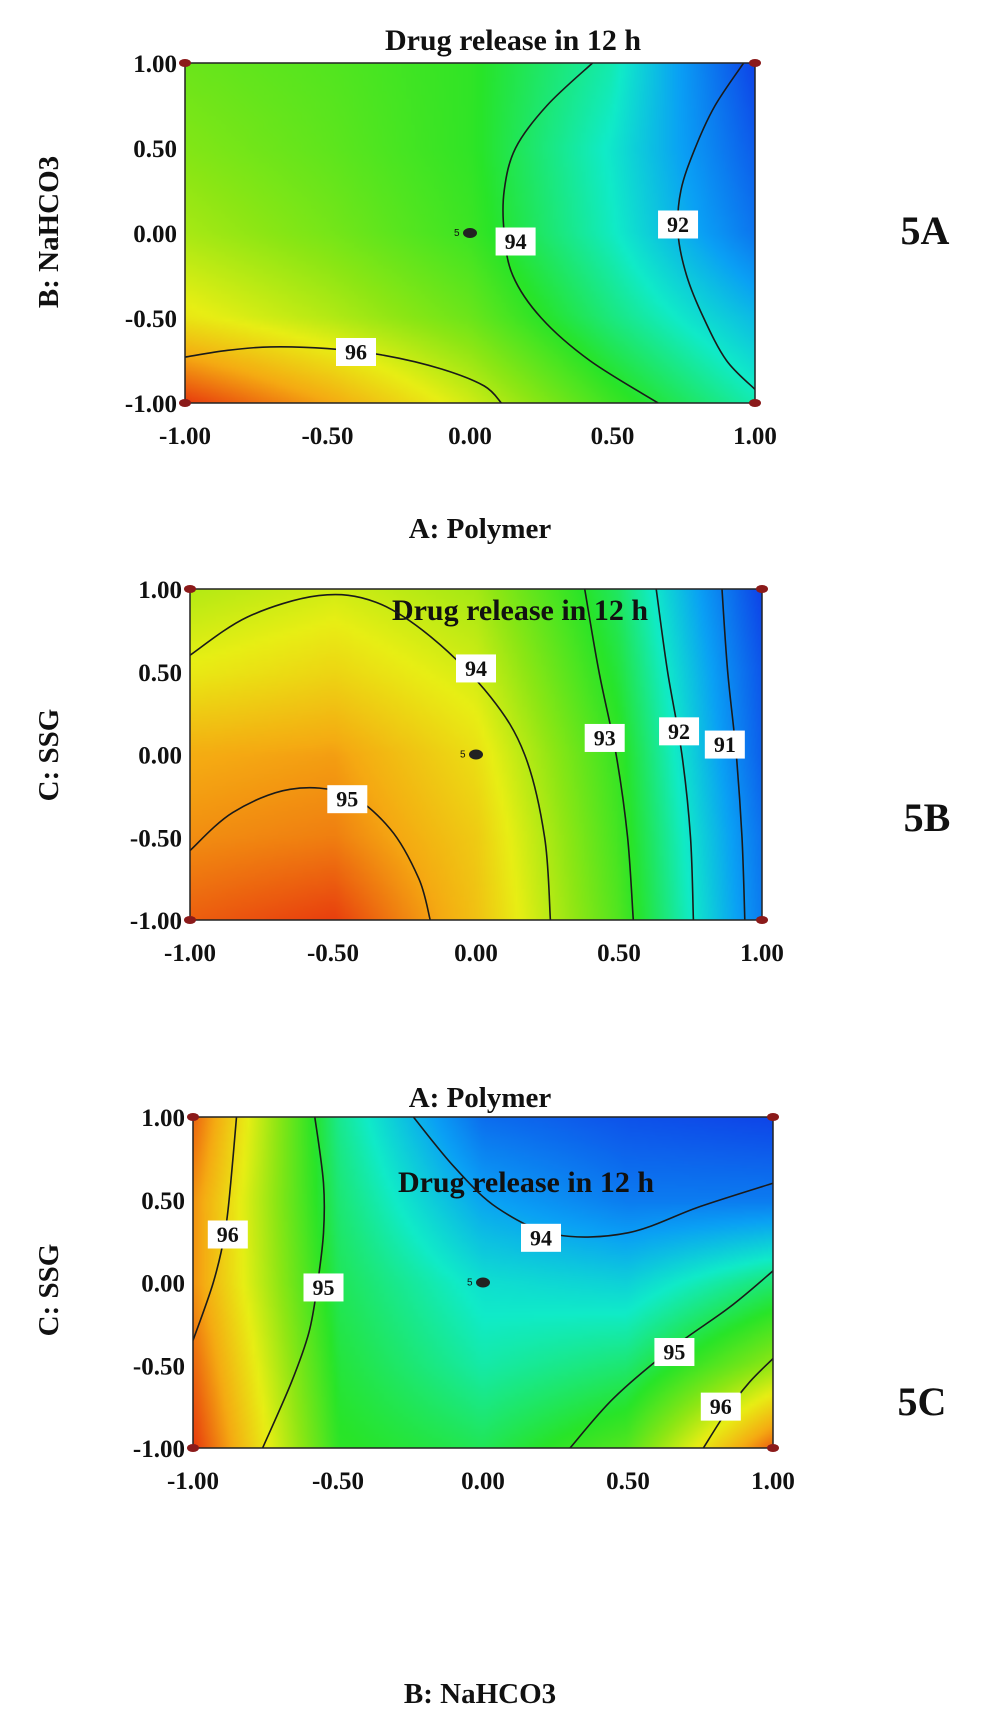 The image size is (1000, 1724). I want to click on contour-95: 95, so click(310, 852).